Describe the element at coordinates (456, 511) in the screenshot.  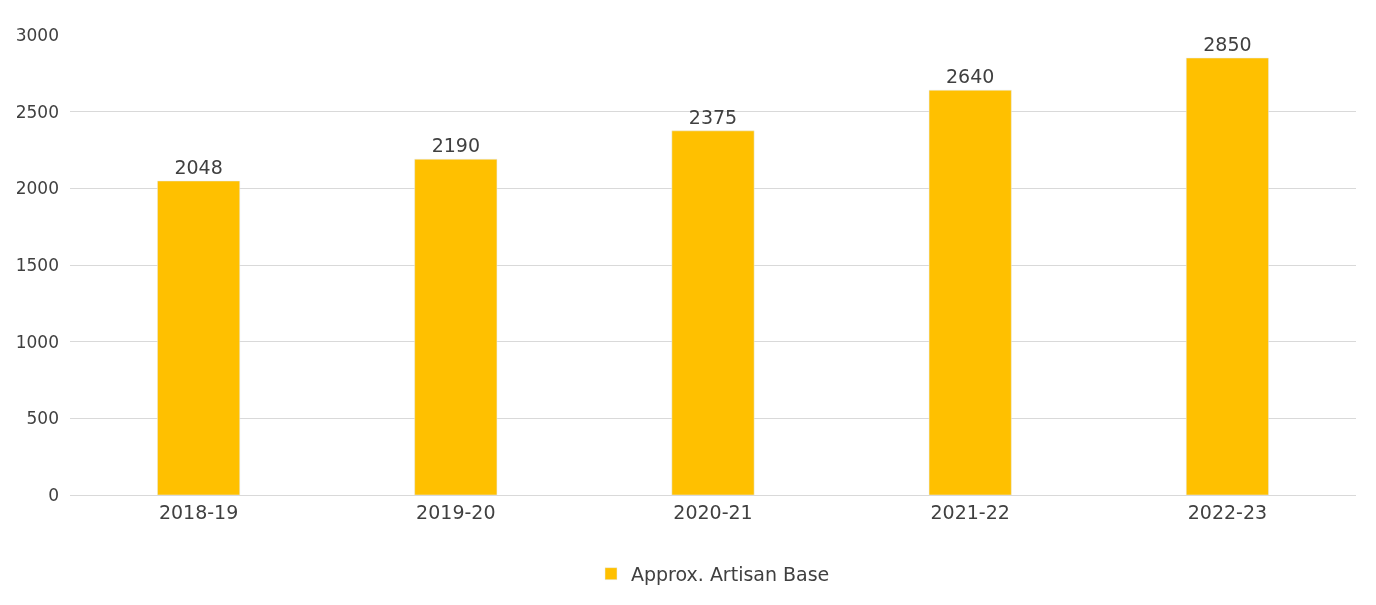
I see `x-tick-label: 2019-20` at that location.